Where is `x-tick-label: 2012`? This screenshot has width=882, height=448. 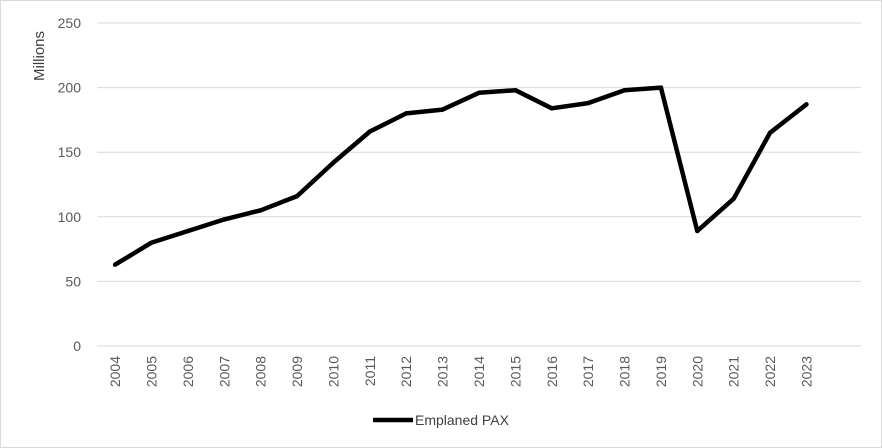
x-tick-label: 2012 is located at coordinates (406, 371).